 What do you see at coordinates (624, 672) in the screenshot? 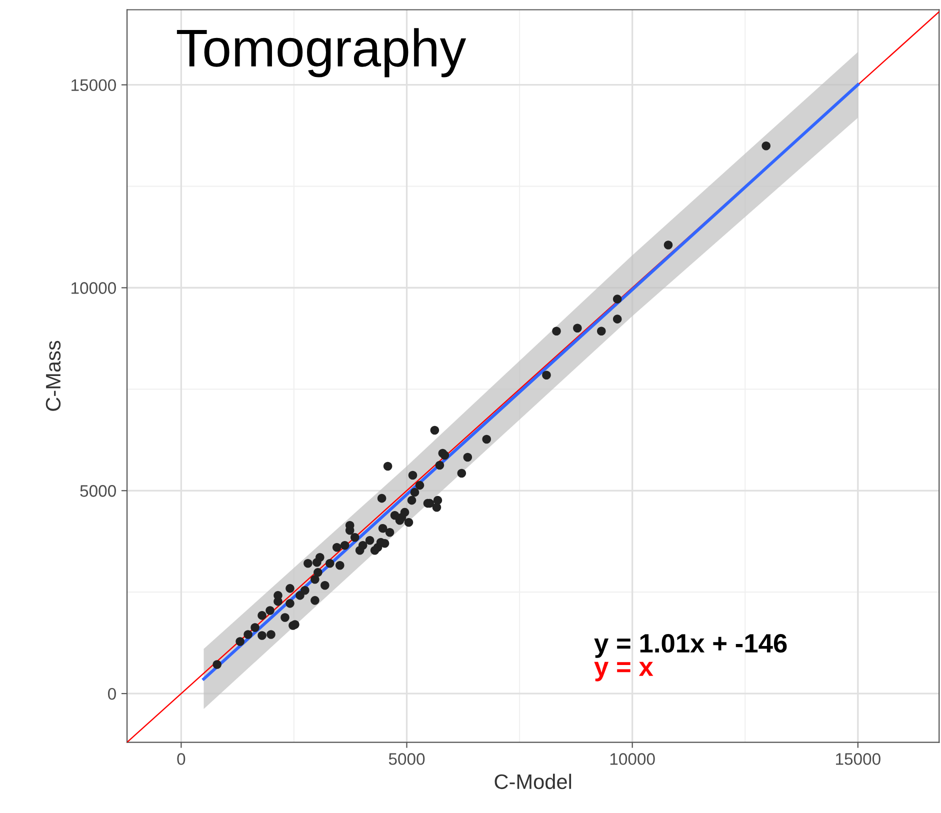
I see `text: y = x` at bounding box center [624, 672].